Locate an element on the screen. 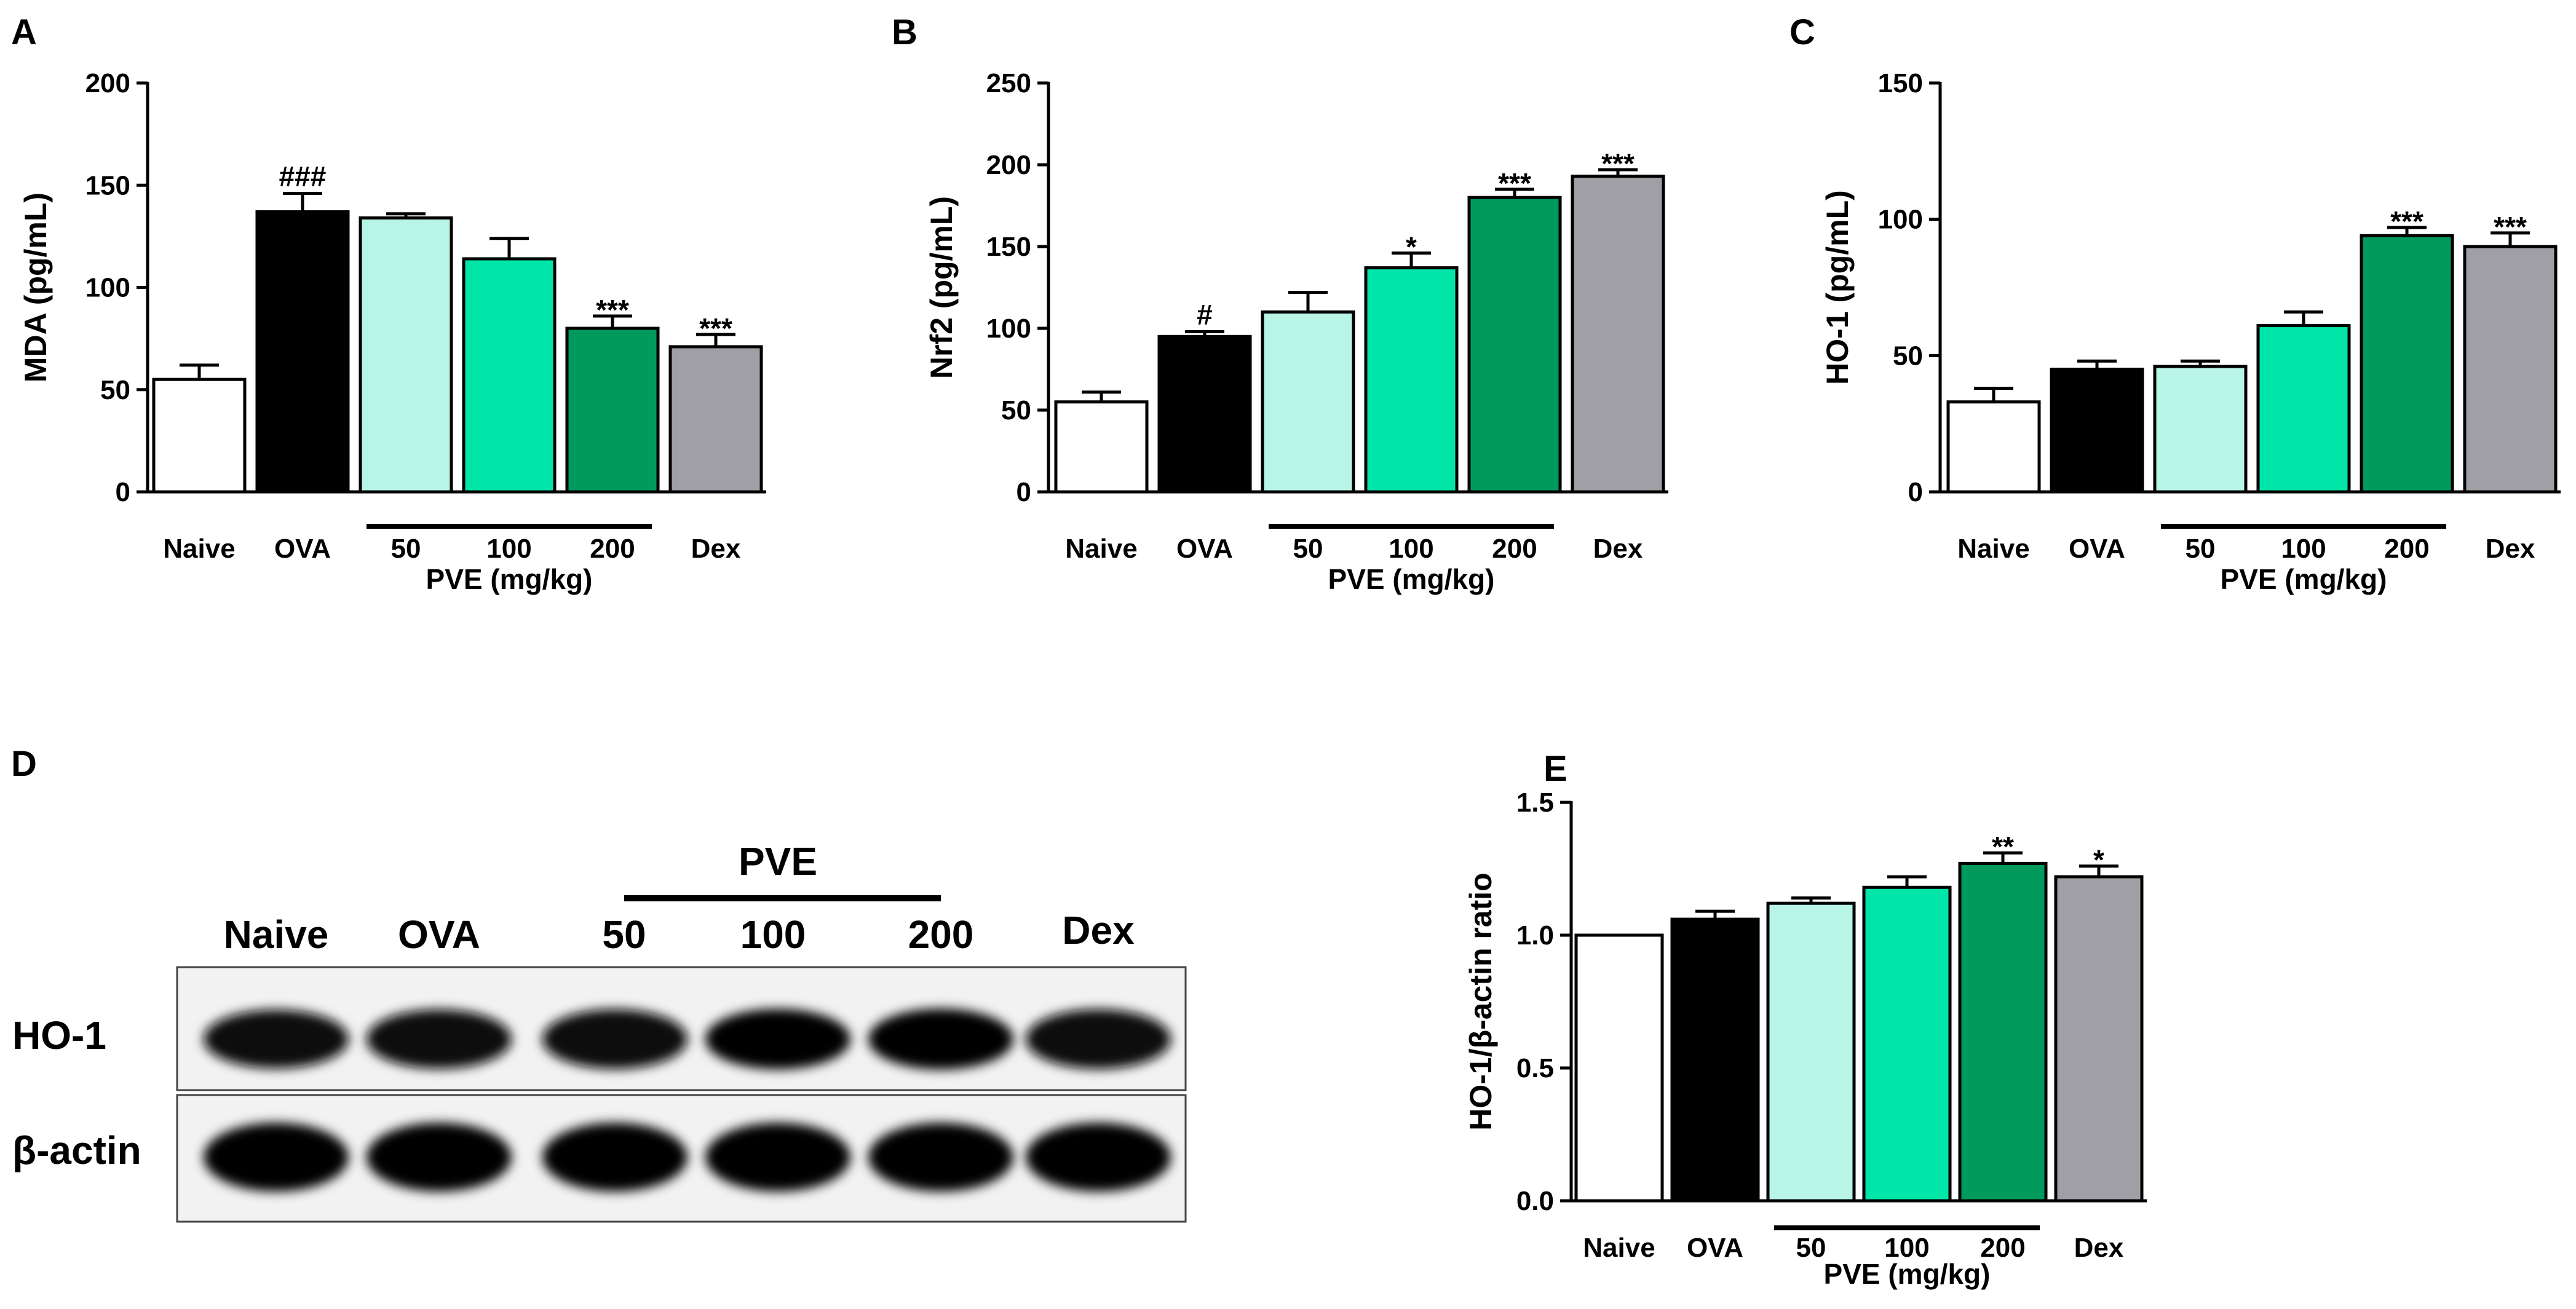  panel-a-significance-5: *** is located at coordinates (715, 328).